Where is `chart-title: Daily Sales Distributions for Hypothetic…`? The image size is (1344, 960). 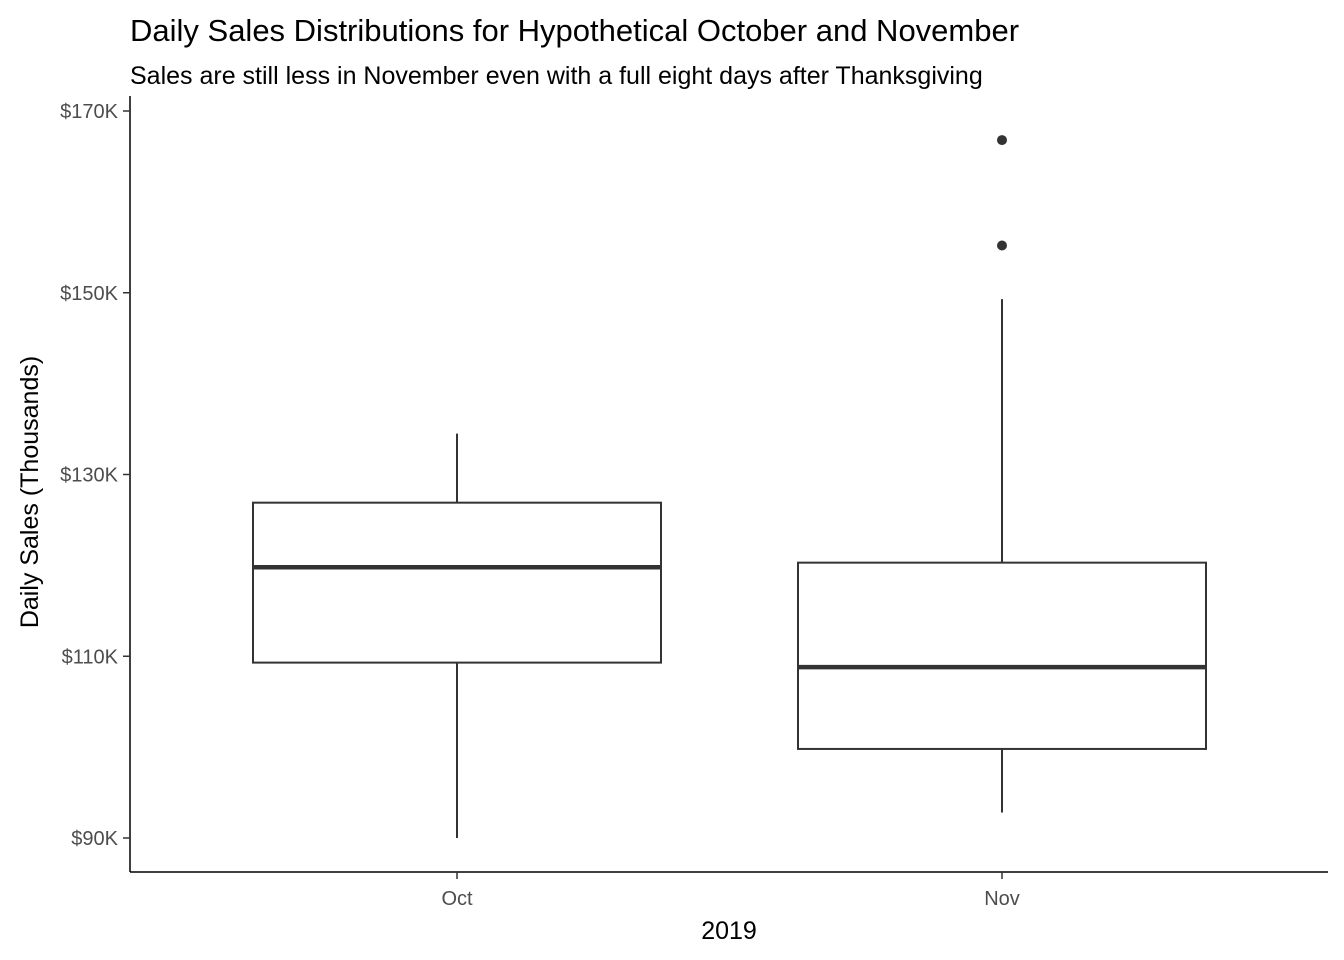 chart-title: Daily Sales Distributions for Hypothetic… is located at coordinates (574, 30).